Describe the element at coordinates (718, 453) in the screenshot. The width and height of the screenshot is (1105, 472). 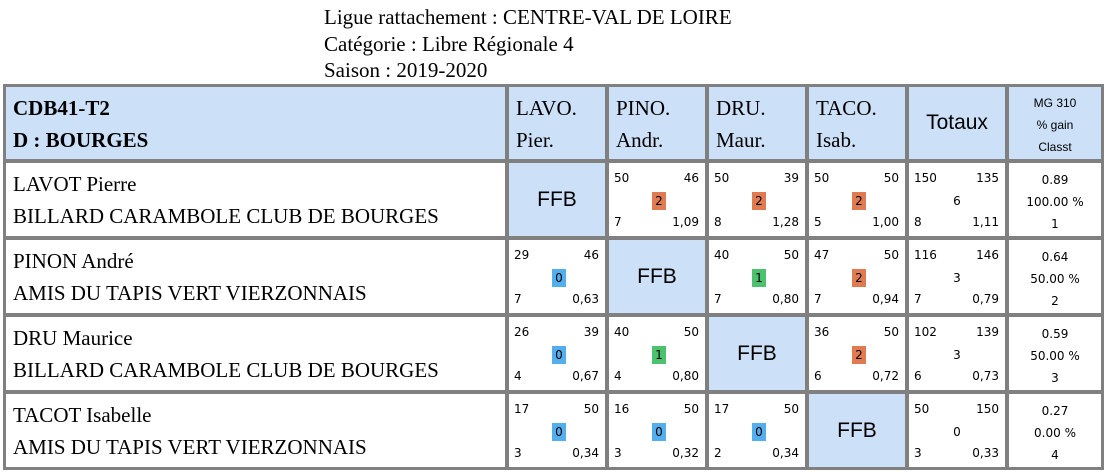
I see `match-reprises: 2` at that location.